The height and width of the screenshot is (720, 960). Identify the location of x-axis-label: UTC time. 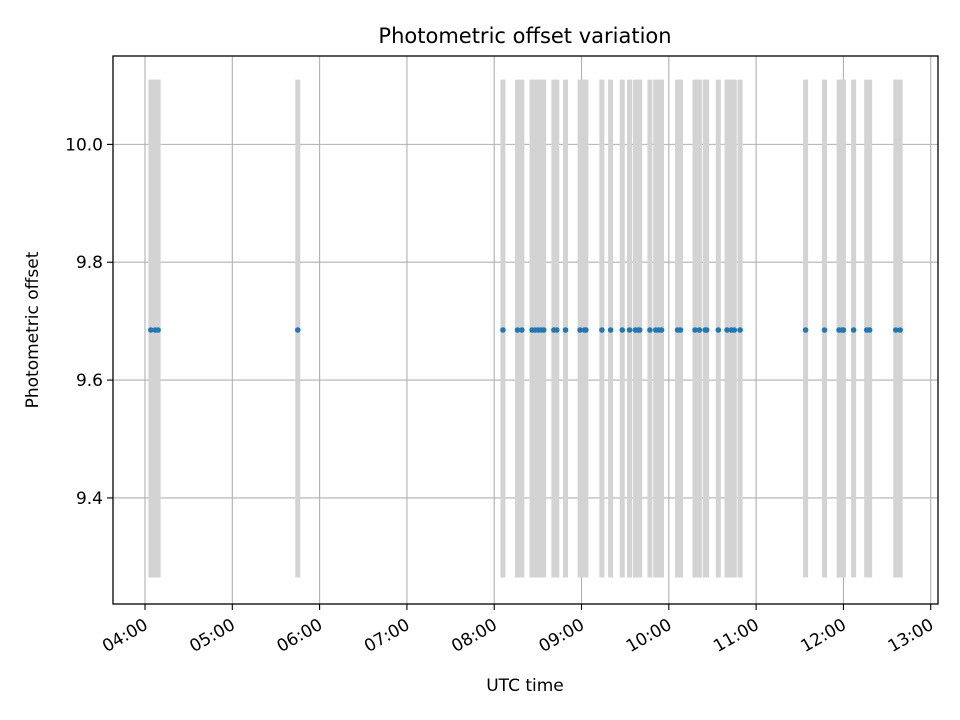
(525, 686).